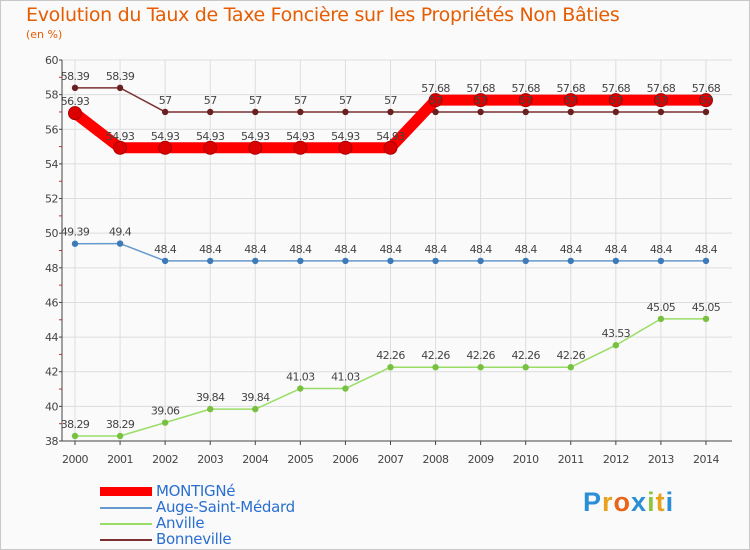  I want to click on data-label: 56.93, so click(75, 101).